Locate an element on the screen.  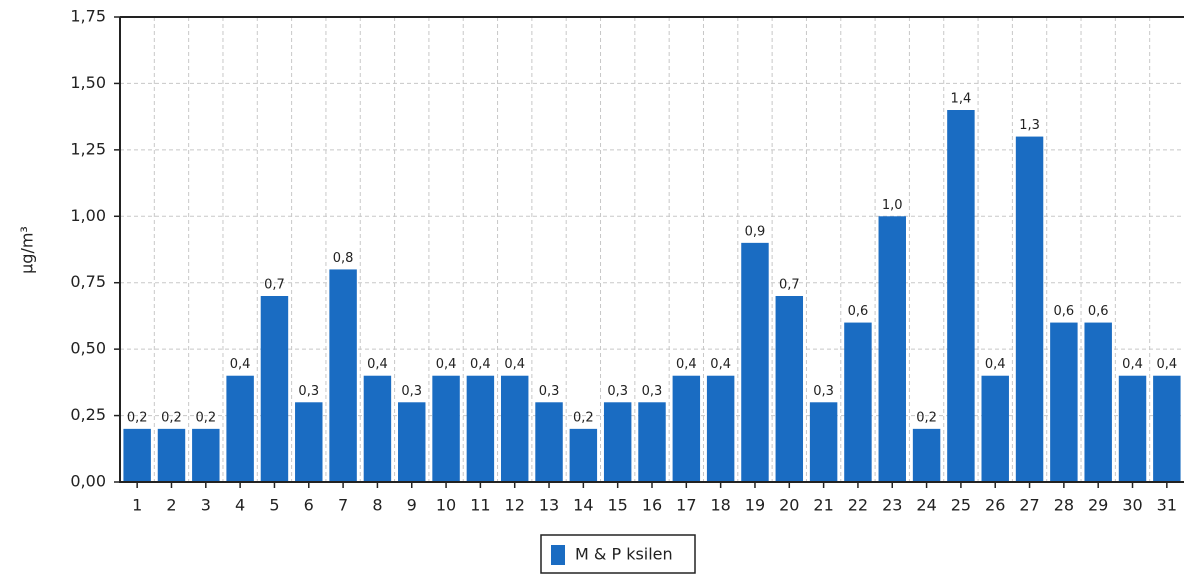
legend-label: M & P ksilen is located at coordinates (624, 554).